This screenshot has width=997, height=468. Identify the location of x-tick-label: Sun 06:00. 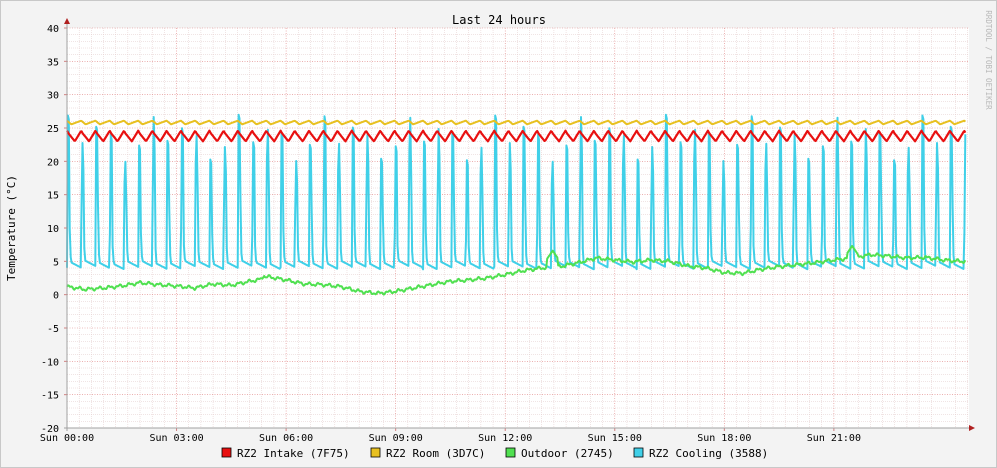
(286, 438).